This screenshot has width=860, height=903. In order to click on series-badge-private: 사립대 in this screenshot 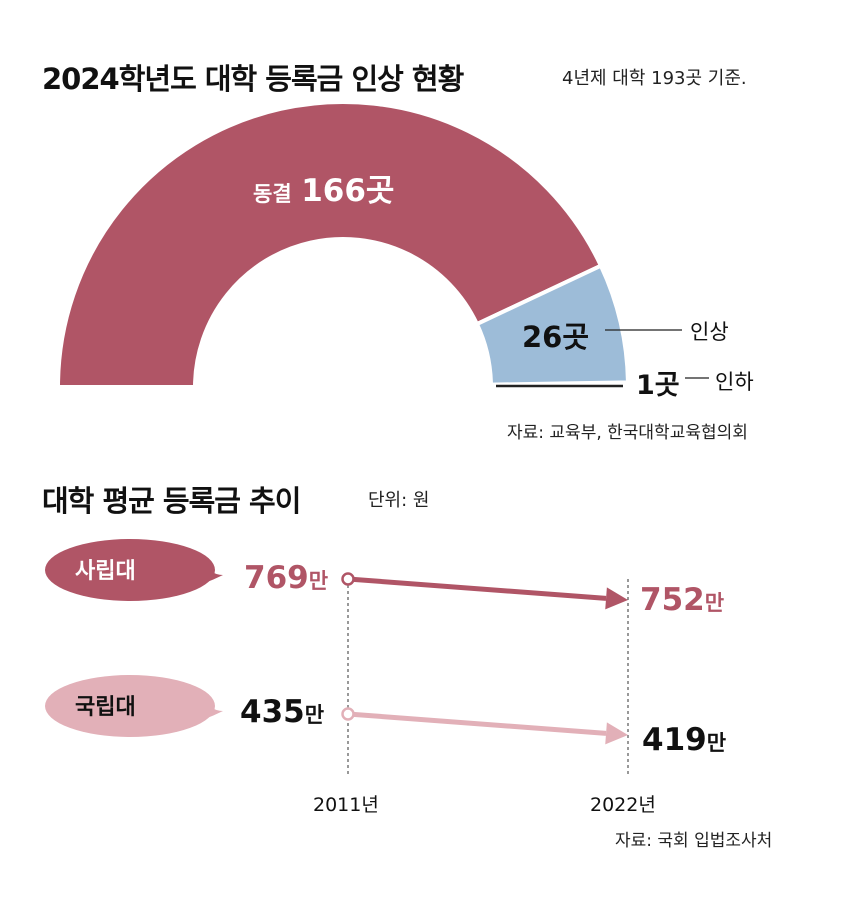, I will do `click(105, 571)`.